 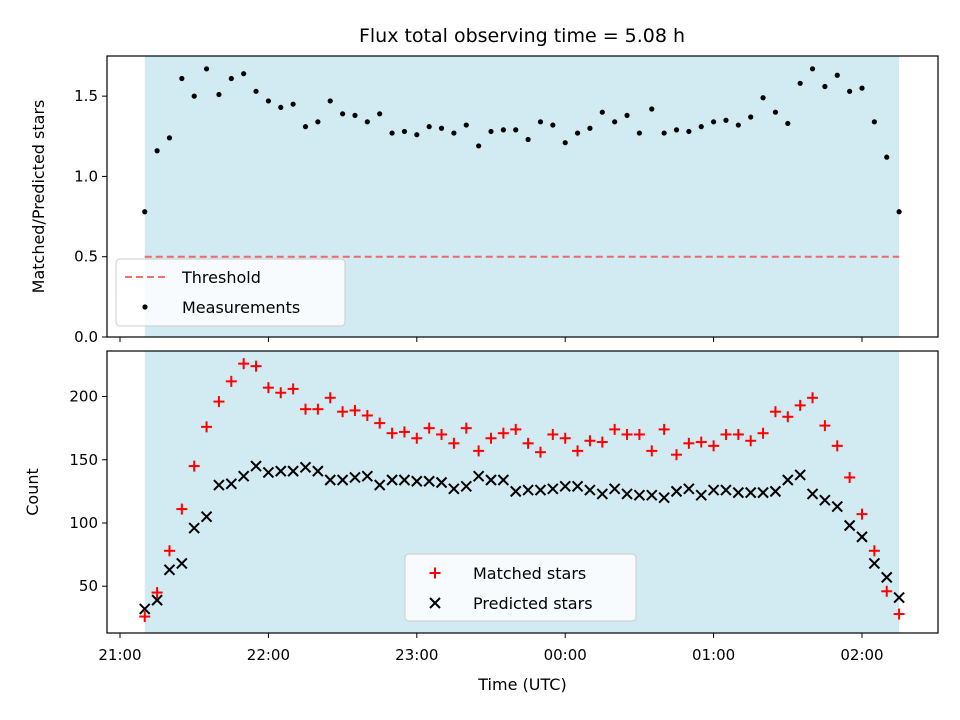 I want to click on top-y-axis-ticks: 0.0 0.5 1.0 1.5, so click(x=90, y=216).